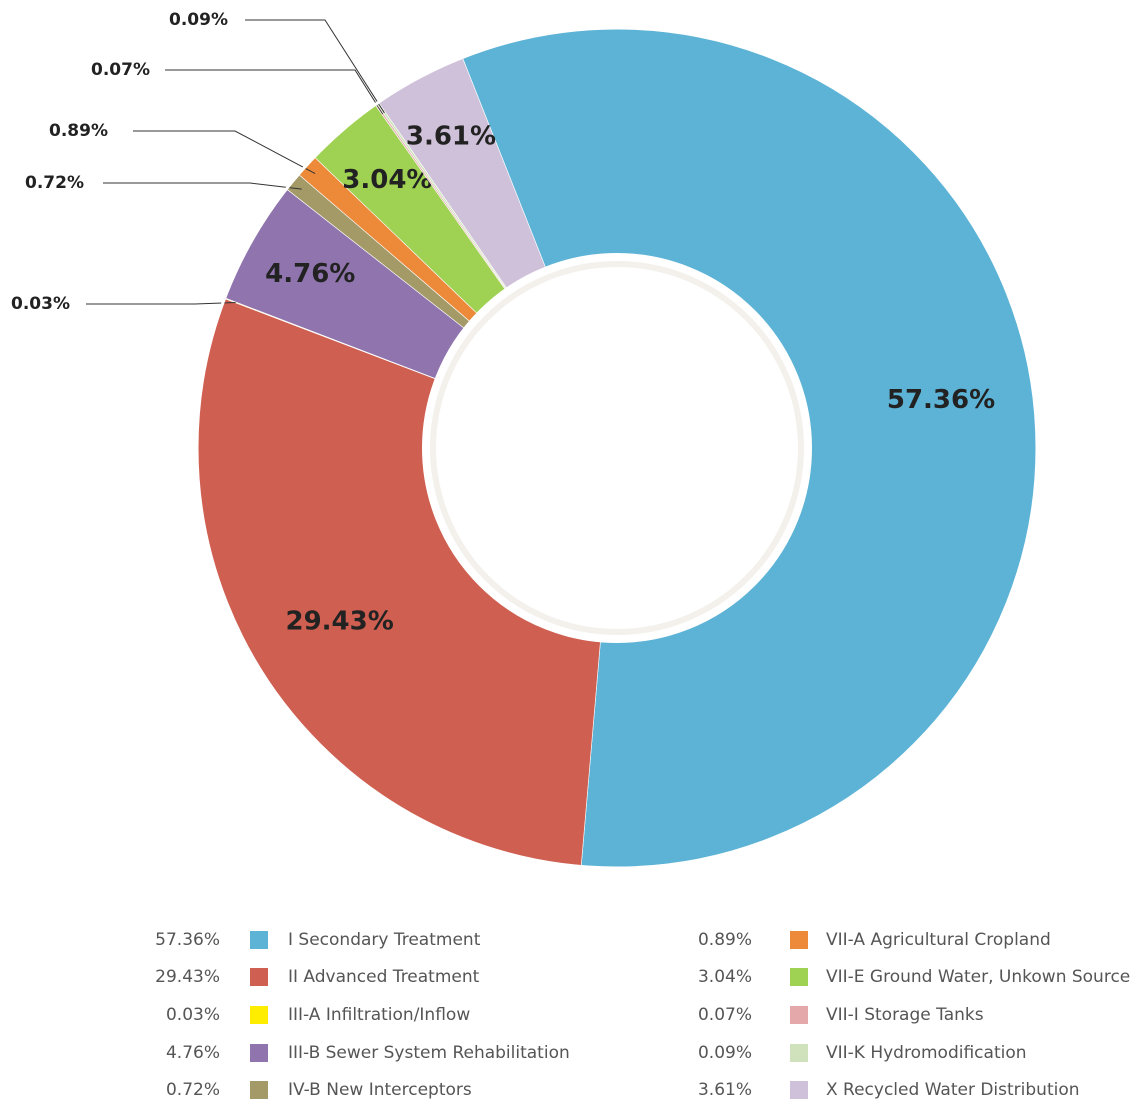  What do you see at coordinates (198, 20) in the screenshot?
I see `slice-label: 0.09%` at bounding box center [198, 20].